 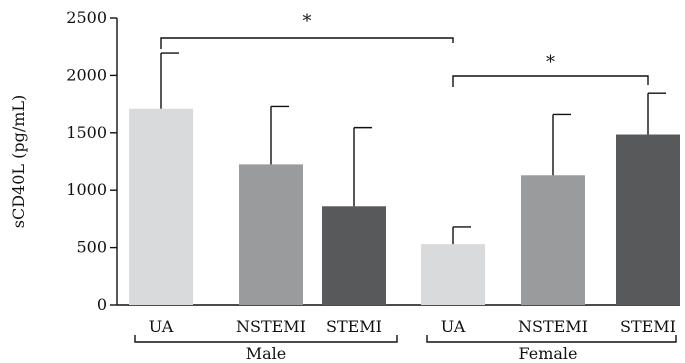 I want to click on y-tick-label: 1500, so click(x=86, y=132).